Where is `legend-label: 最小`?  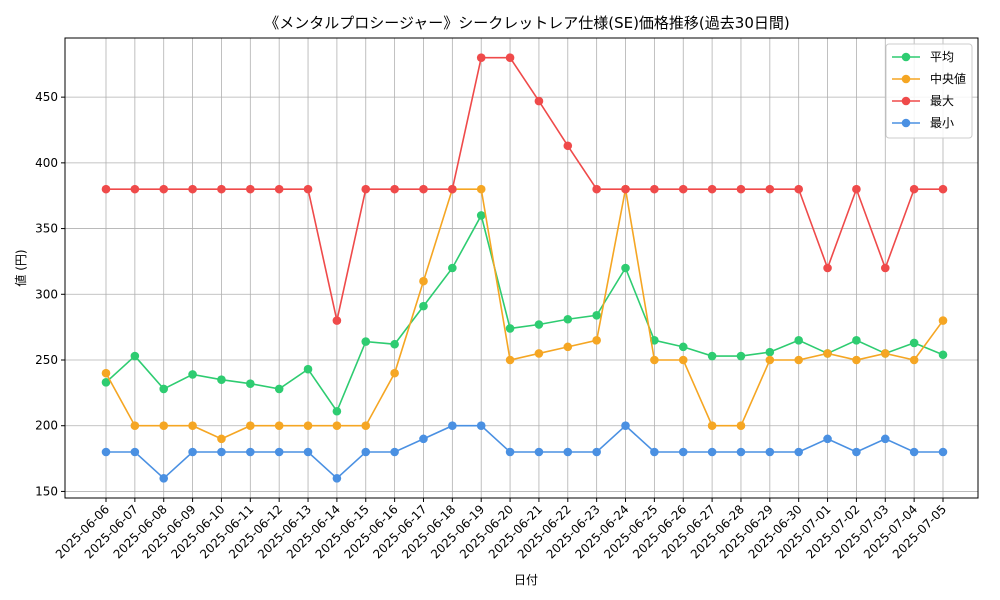
legend-label: 最小 is located at coordinates (942, 123).